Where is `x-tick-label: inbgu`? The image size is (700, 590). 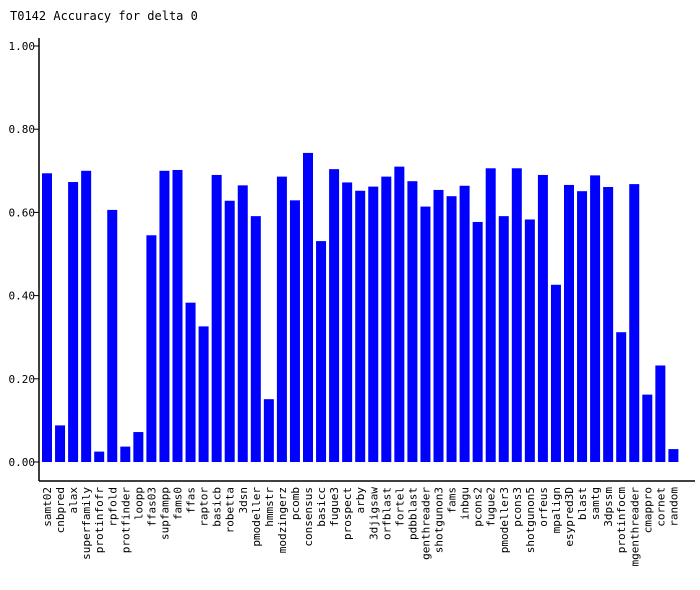
x-tick-label: inbgu is located at coordinates (465, 503).